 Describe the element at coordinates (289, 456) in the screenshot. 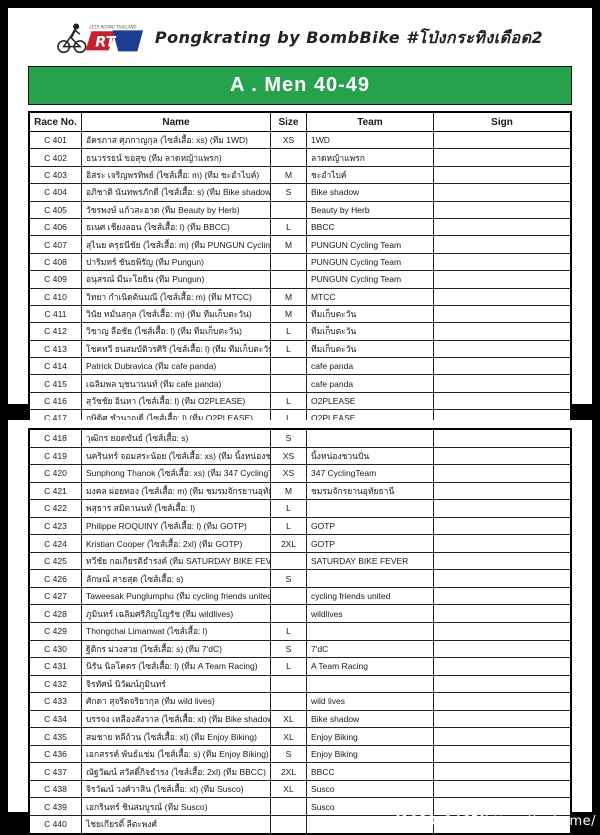

I see `size-cell: XS` at that location.